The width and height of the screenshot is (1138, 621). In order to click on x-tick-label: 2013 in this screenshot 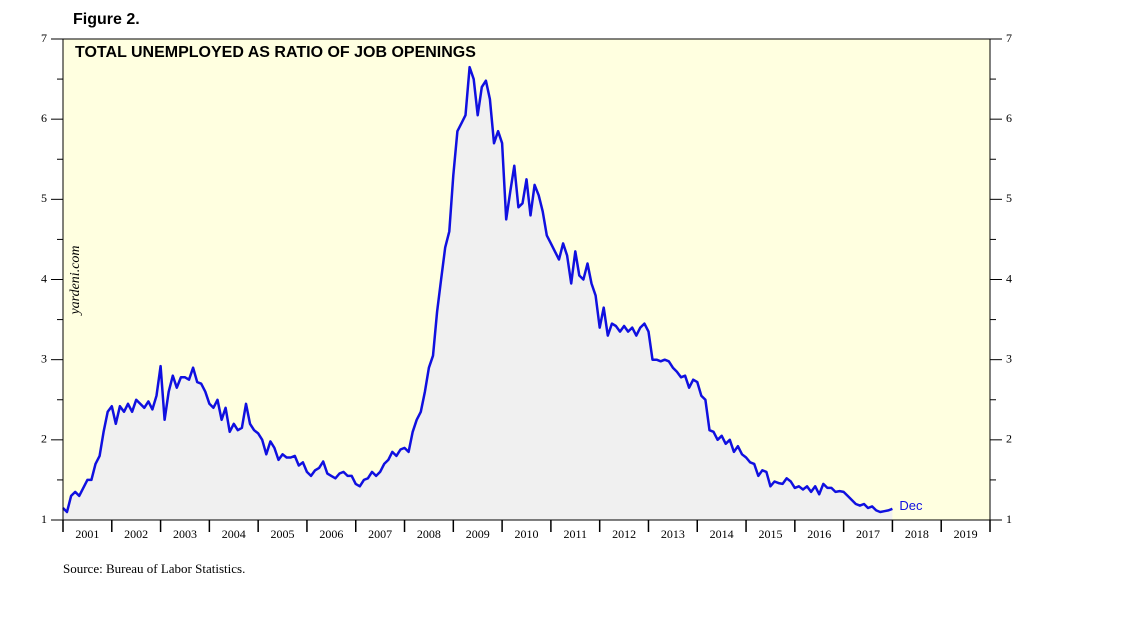, I will do `click(673, 534)`.